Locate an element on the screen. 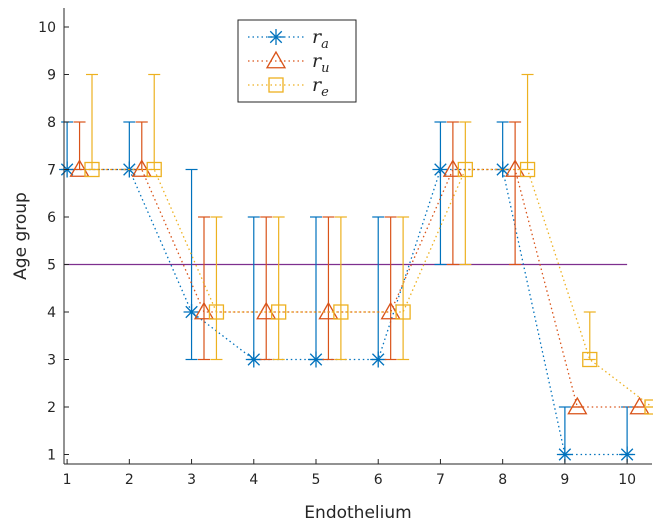  x-axis-label: Endothelium is located at coordinates (357, 513).